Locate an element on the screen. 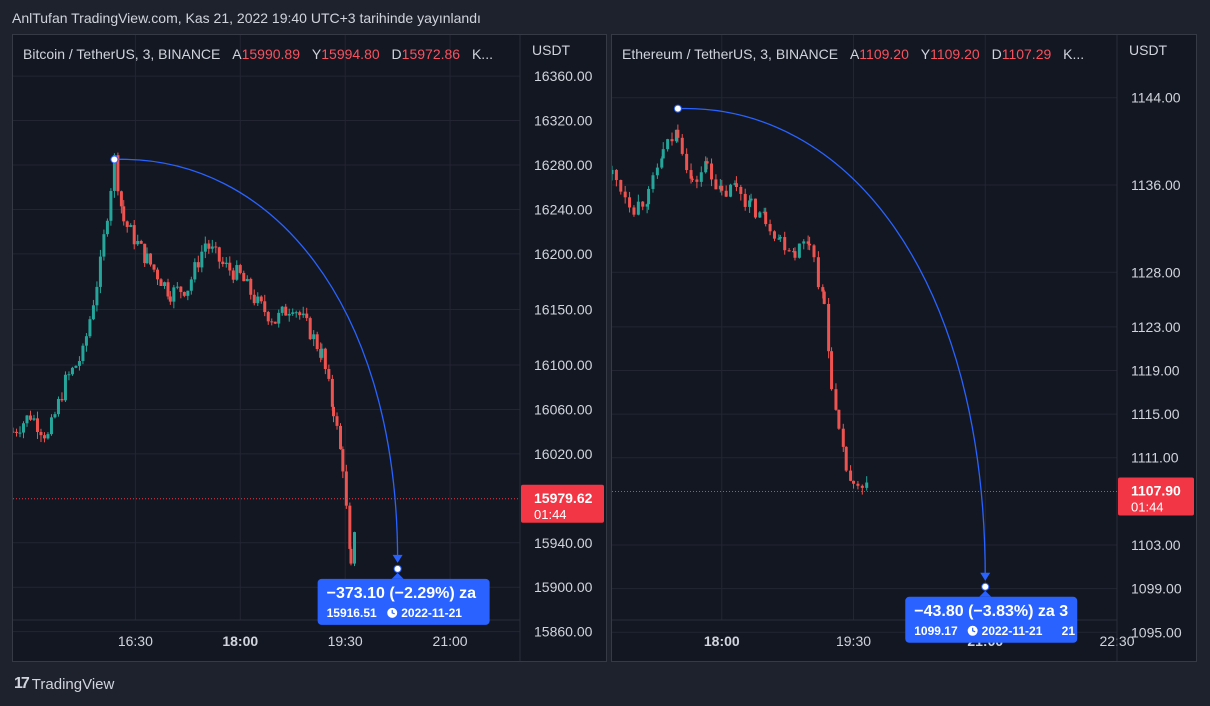 The width and height of the screenshot is (1210, 706). bitcoin-x-tick-label: 16:30 is located at coordinates (135, 641).